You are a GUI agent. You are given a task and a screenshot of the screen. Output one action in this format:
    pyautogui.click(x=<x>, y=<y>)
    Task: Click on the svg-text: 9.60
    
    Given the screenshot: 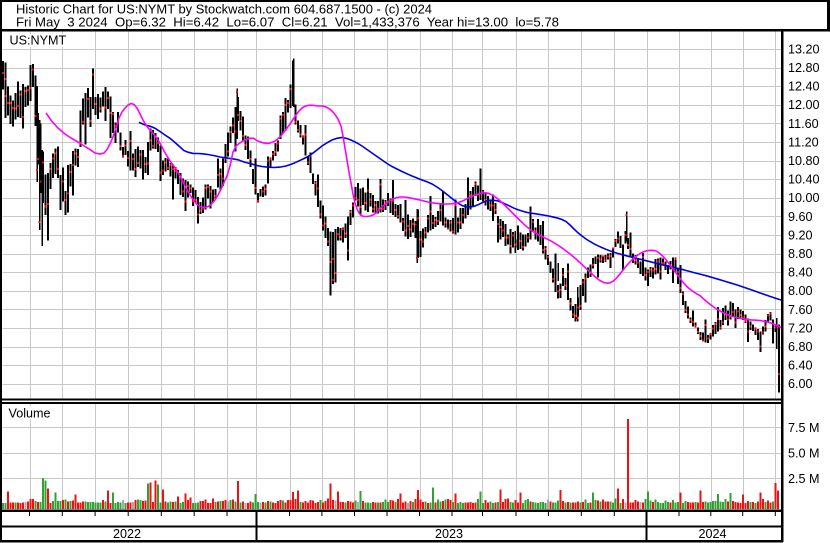 What is the action you would take?
    pyautogui.click(x=800, y=217)
    